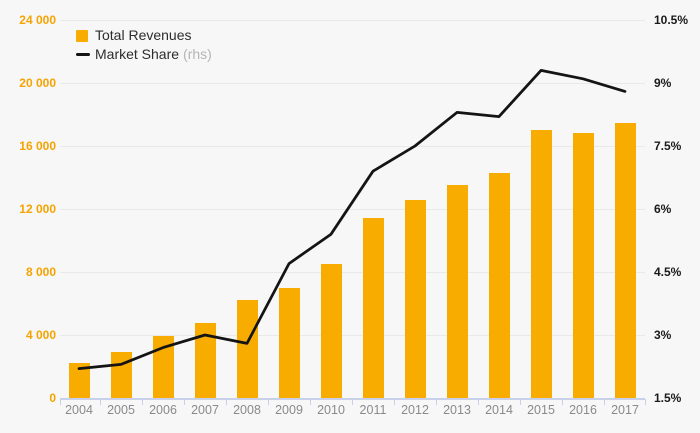  What do you see at coordinates (40, 272) in the screenshot?
I see `left-axis-tick-label: 8 000` at bounding box center [40, 272].